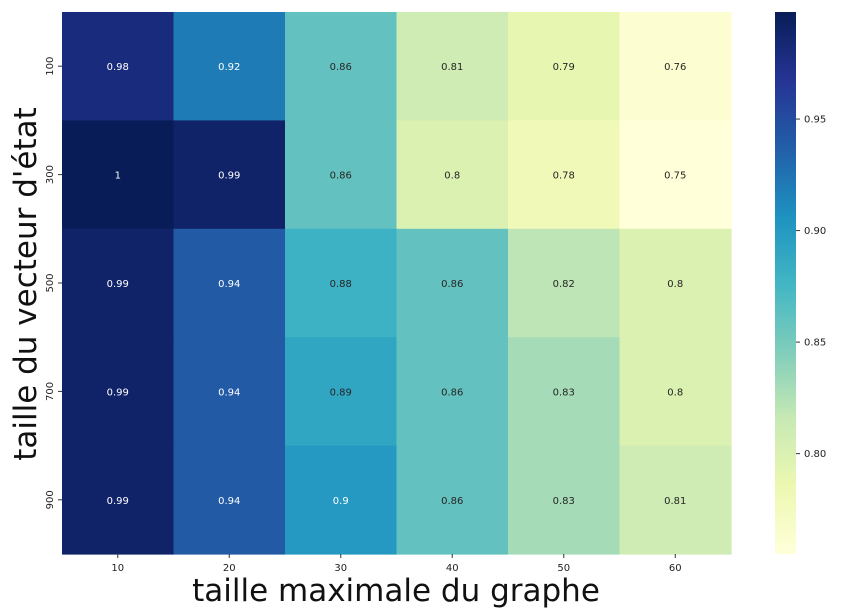  I want to click on cell-value-label: 0.78, so click(564, 176).